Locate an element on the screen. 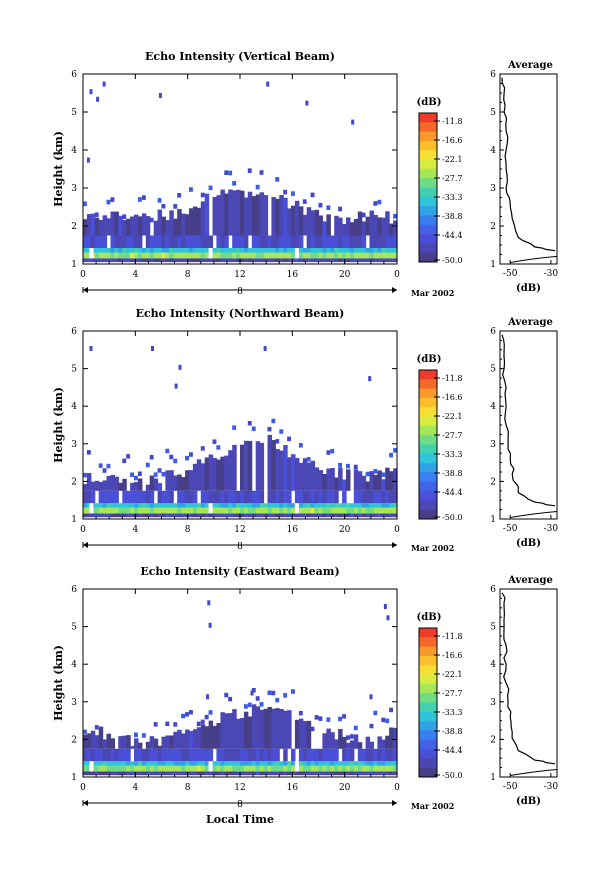  y-tick-label: 2 is located at coordinates (74, 227).